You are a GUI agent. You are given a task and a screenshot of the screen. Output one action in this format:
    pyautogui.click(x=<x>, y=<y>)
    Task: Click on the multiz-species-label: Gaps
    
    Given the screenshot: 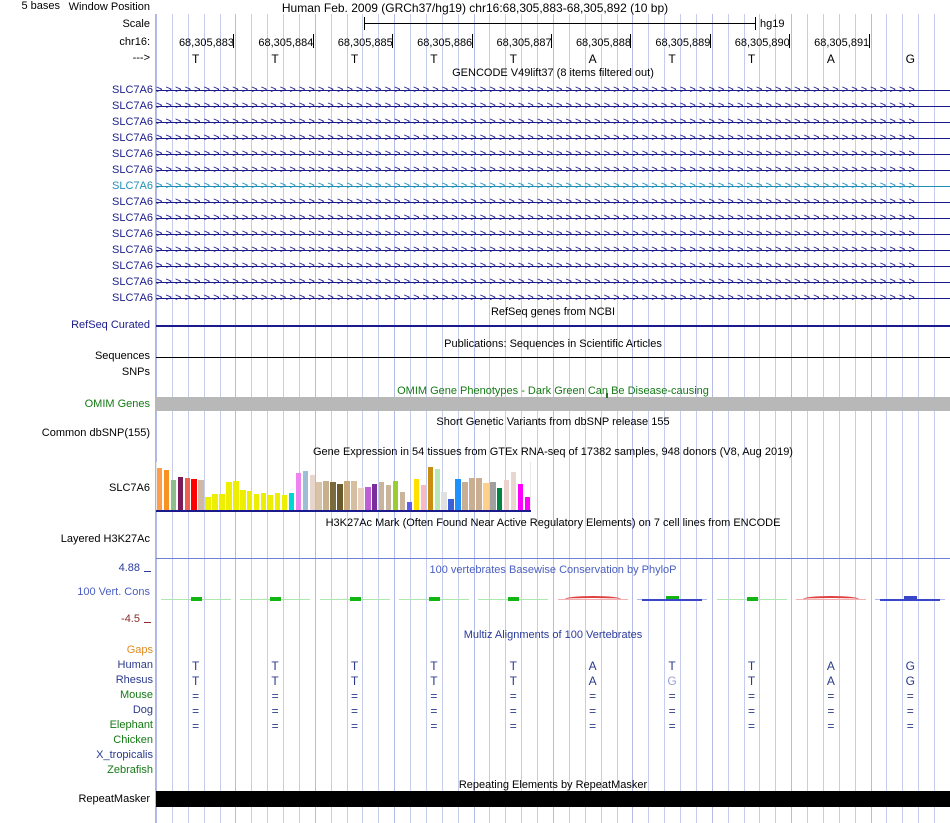 What is the action you would take?
    pyautogui.click(x=139, y=650)
    